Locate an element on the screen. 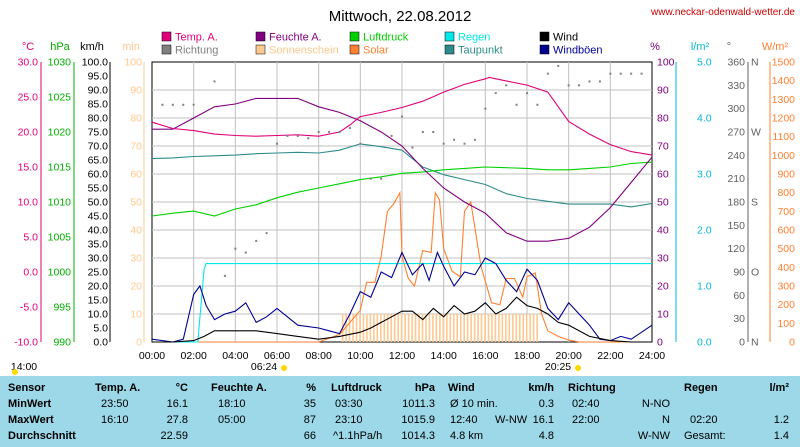 This screenshot has height=447, width=800. temp-tick-label: 5.0 is located at coordinates (30, 238).